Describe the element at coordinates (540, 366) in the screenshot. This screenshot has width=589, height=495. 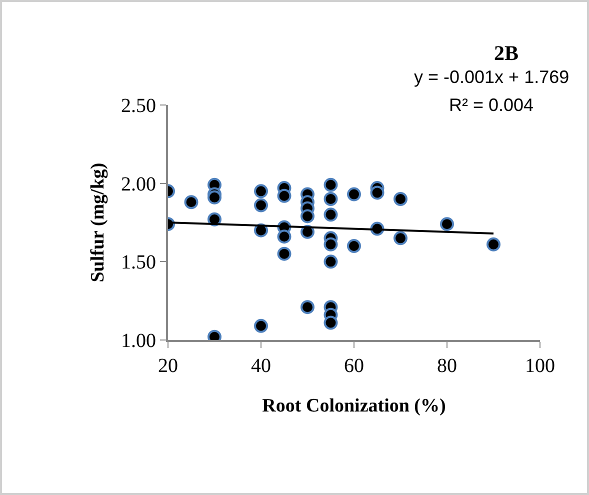
I see `x-tick-label: 100` at that location.